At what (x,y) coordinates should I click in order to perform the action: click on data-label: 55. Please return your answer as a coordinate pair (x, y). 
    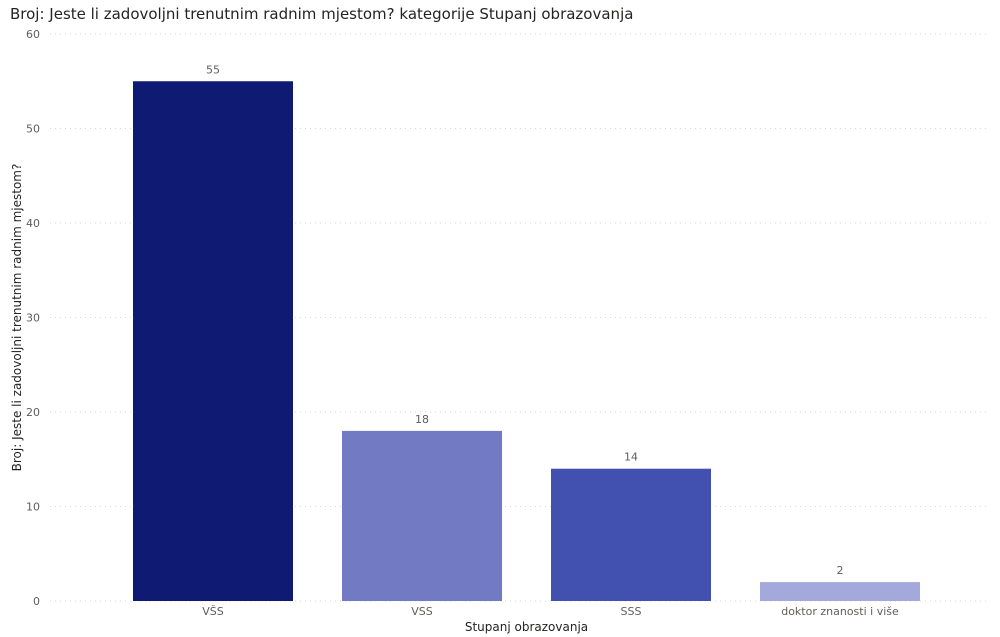
    Looking at the image, I should click on (213, 69).